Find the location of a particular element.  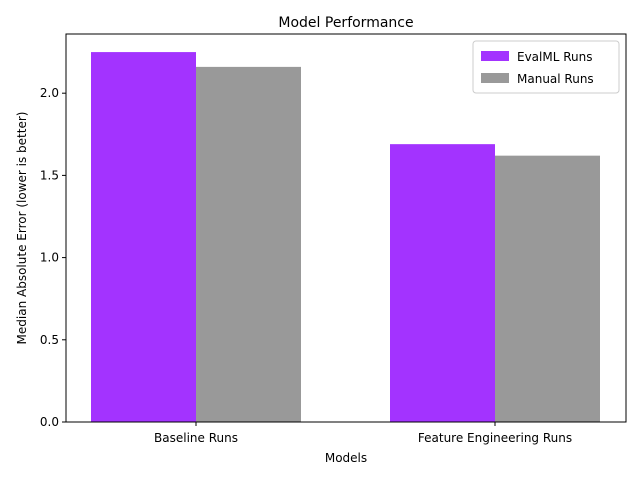

y-axis-label: Median Absolute Error (lower is better) is located at coordinates (22, 228).